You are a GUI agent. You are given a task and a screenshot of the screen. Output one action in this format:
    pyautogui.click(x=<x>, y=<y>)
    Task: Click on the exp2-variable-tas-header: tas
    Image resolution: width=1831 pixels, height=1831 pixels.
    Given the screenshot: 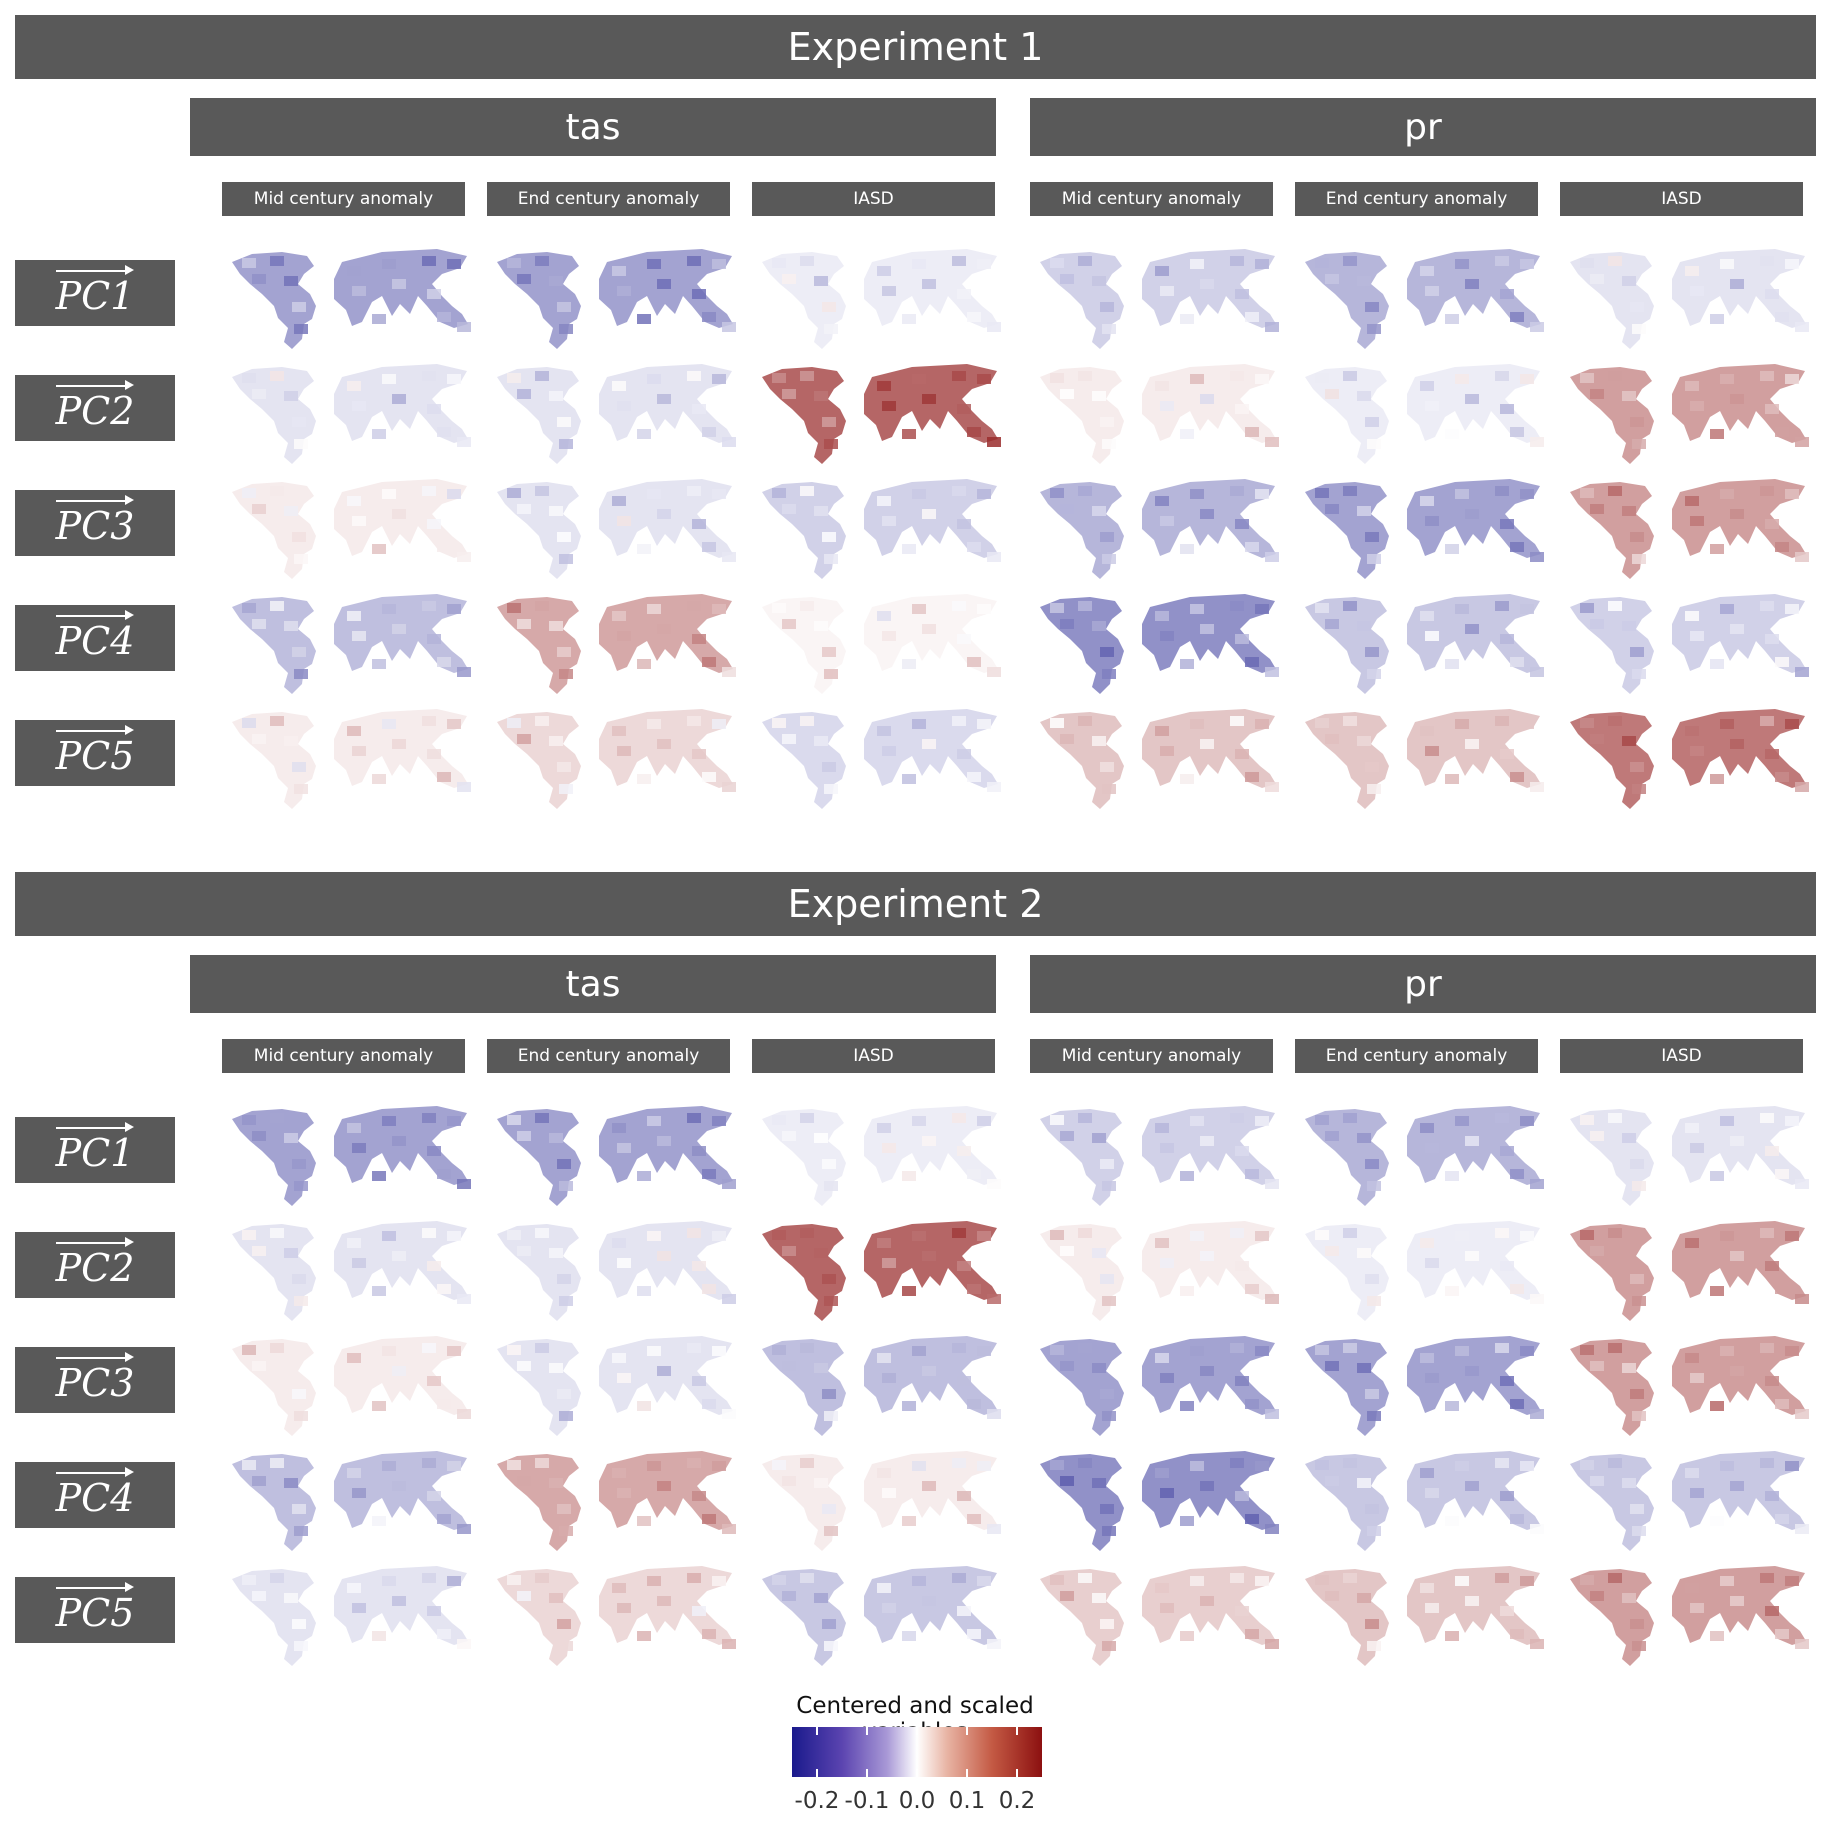 What is the action you would take?
    pyautogui.click(x=593, y=984)
    